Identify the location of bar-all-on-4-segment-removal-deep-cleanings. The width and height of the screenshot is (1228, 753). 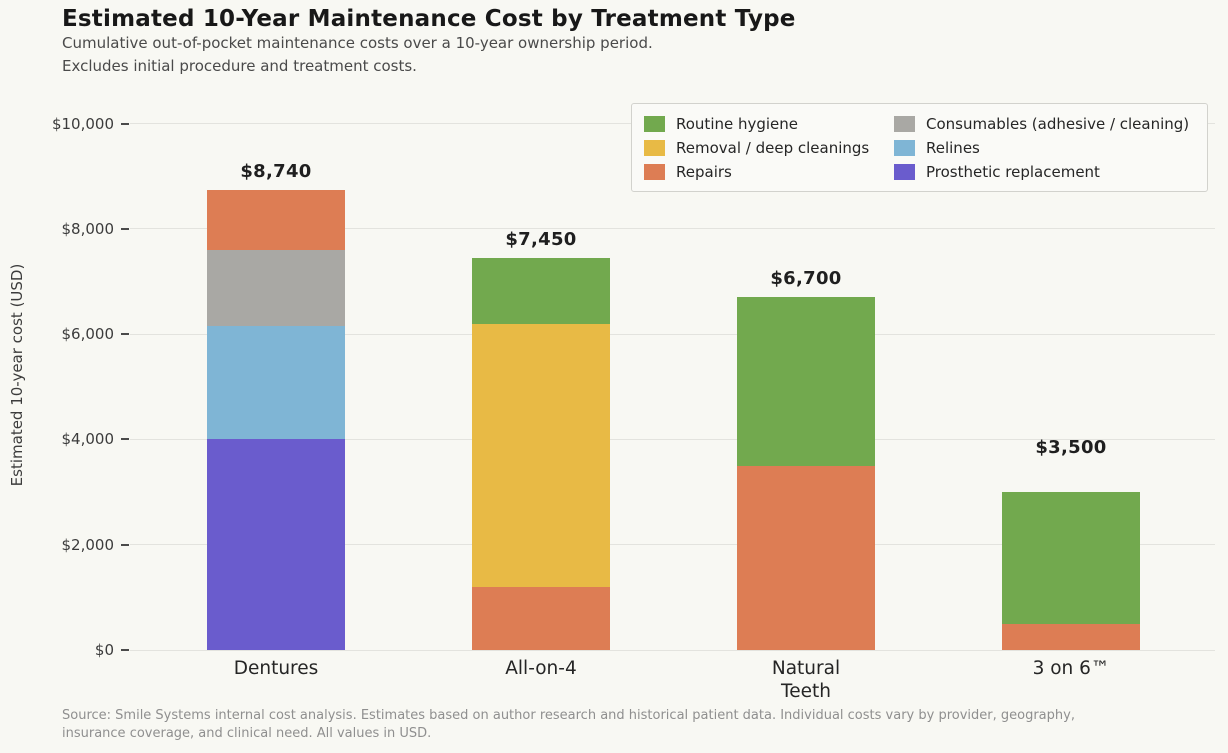
(541, 455).